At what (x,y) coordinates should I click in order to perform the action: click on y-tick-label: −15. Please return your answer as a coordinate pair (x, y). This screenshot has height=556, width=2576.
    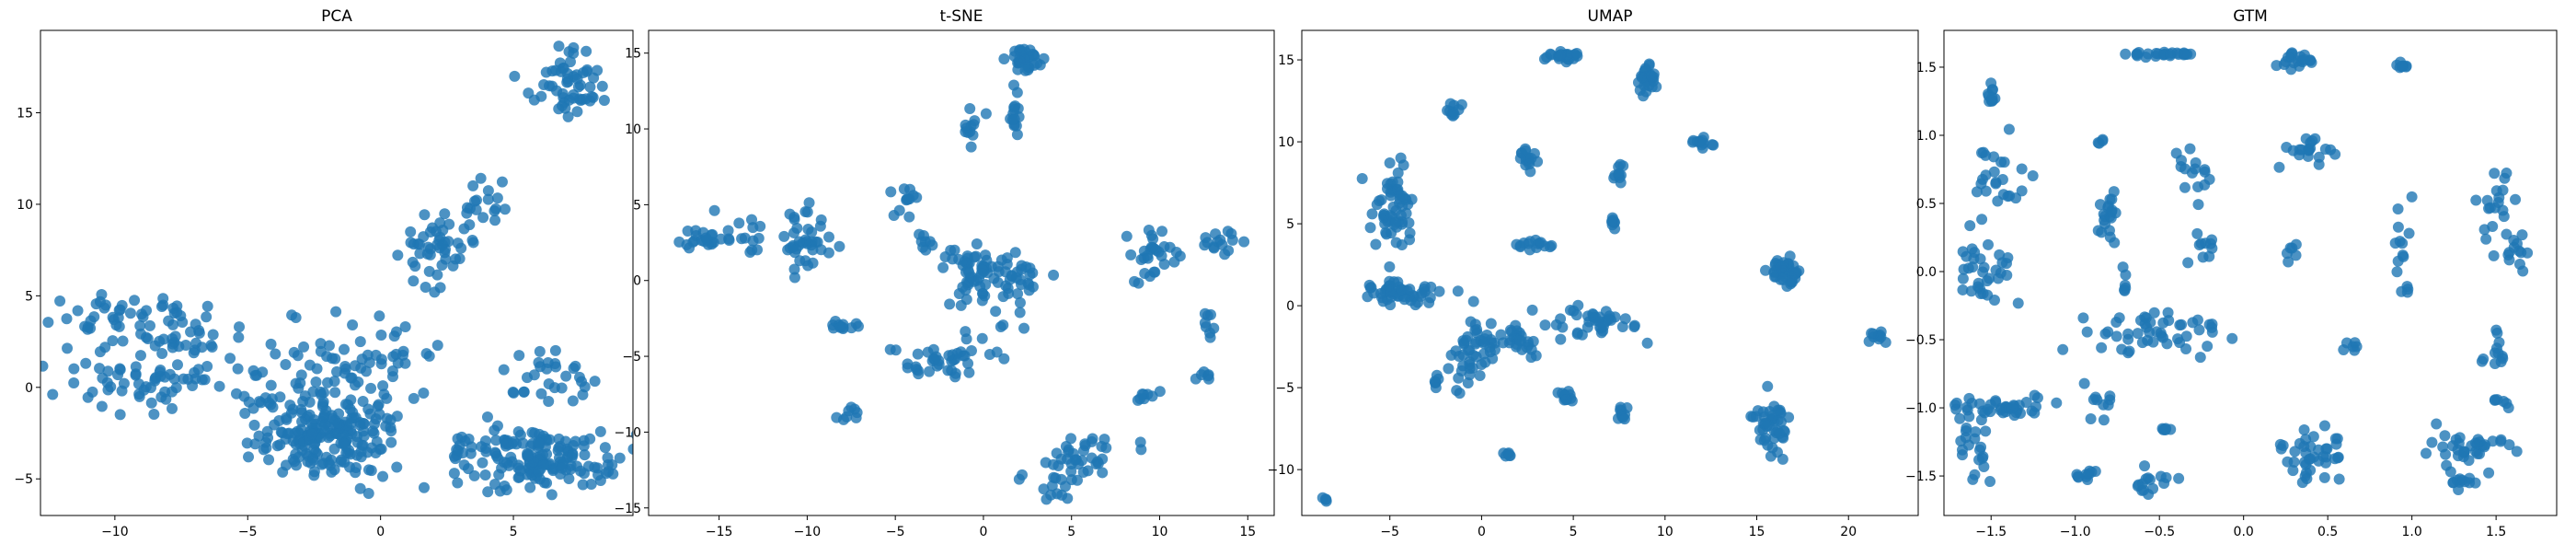
    Looking at the image, I should click on (627, 509).